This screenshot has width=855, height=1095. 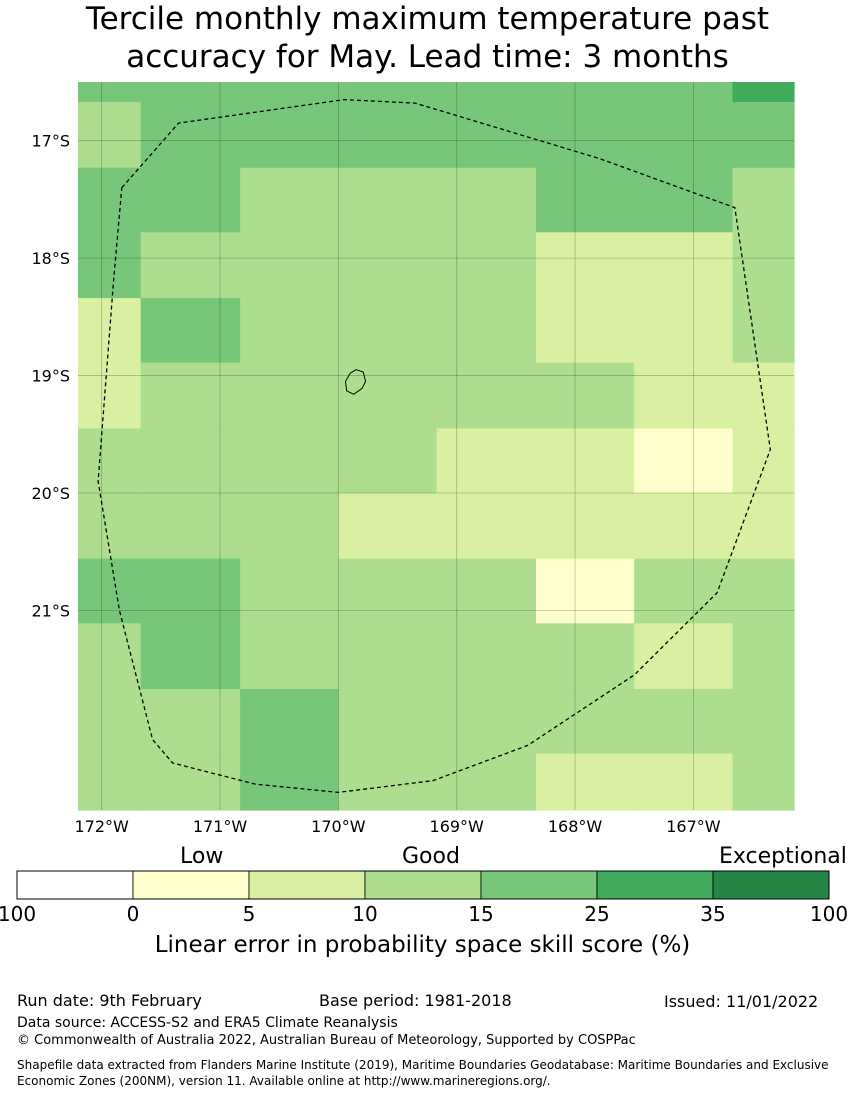 I want to click on colorbar-tick-label: 10, so click(x=365, y=914).